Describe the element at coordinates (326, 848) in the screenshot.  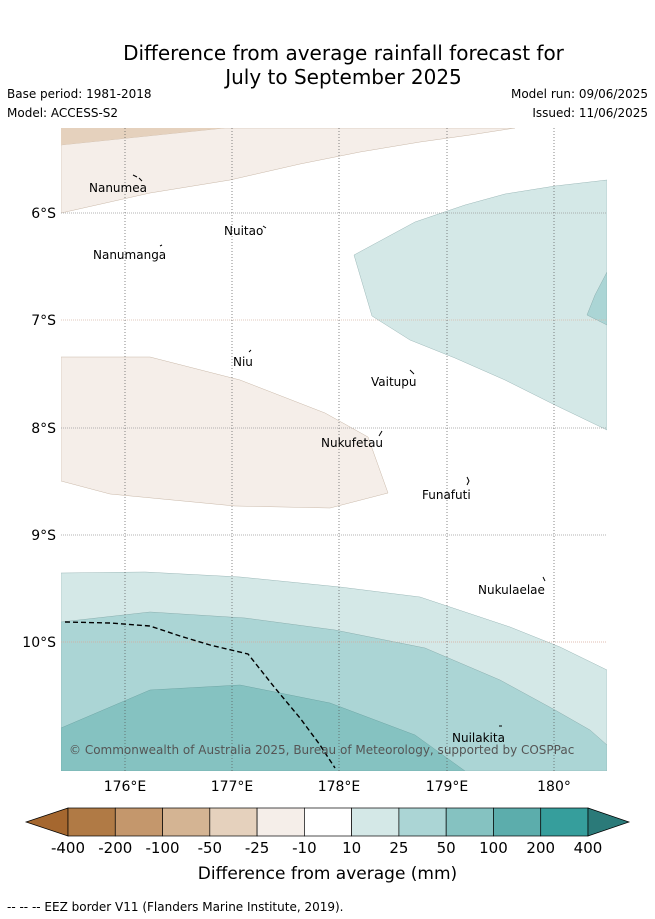
I see `colorbar-ticks: -400 -200 -100 -50 -25 -10 10 25 50 100 200 400` at that location.